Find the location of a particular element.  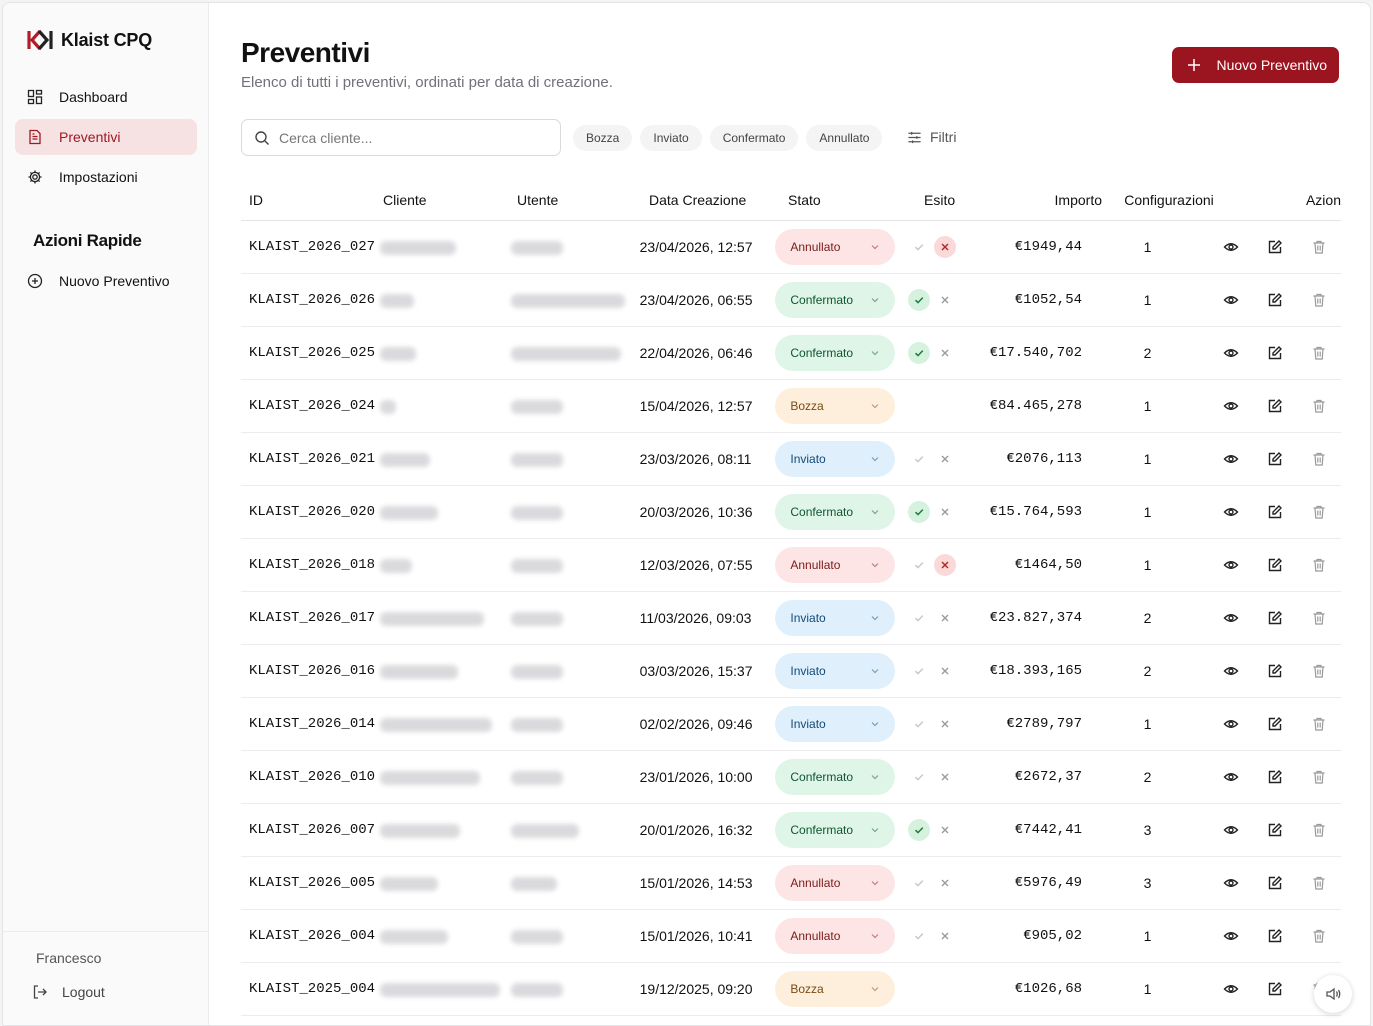

chip-annullato: Annullato is located at coordinates (844, 138).